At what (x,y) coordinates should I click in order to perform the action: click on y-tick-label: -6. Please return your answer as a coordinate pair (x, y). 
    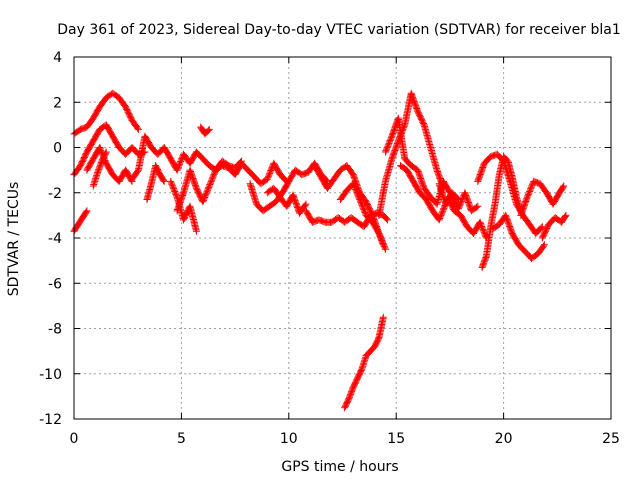
    Looking at the image, I should click on (55, 284).